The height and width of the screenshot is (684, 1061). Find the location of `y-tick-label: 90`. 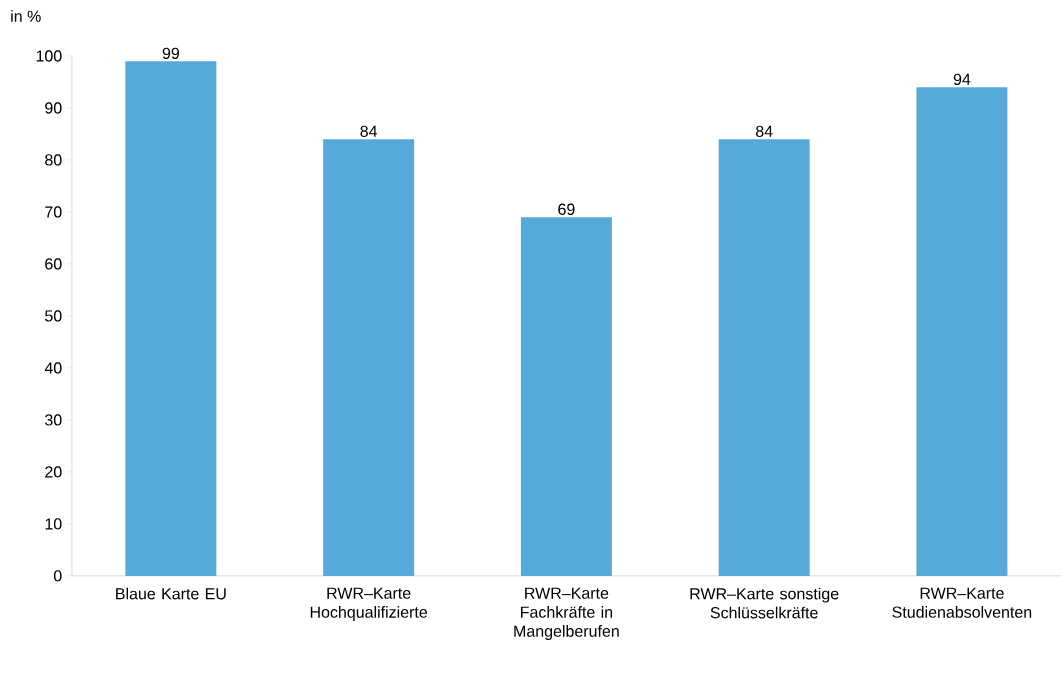

y-tick-label: 90 is located at coordinates (53, 108).